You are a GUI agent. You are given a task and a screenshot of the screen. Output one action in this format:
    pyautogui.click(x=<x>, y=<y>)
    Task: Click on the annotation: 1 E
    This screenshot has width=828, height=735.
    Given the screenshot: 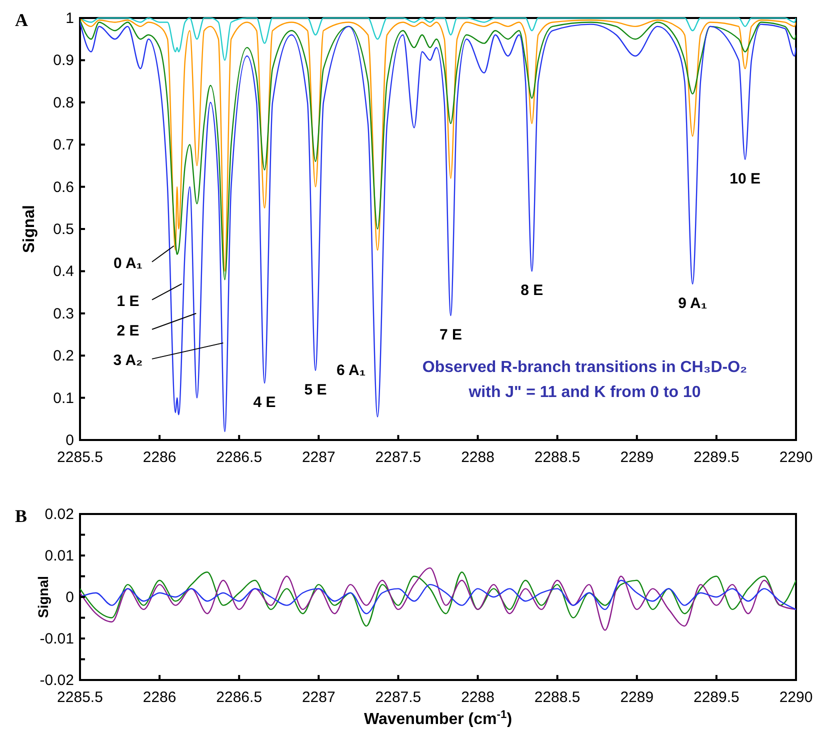 What is the action you would take?
    pyautogui.click(x=128, y=301)
    